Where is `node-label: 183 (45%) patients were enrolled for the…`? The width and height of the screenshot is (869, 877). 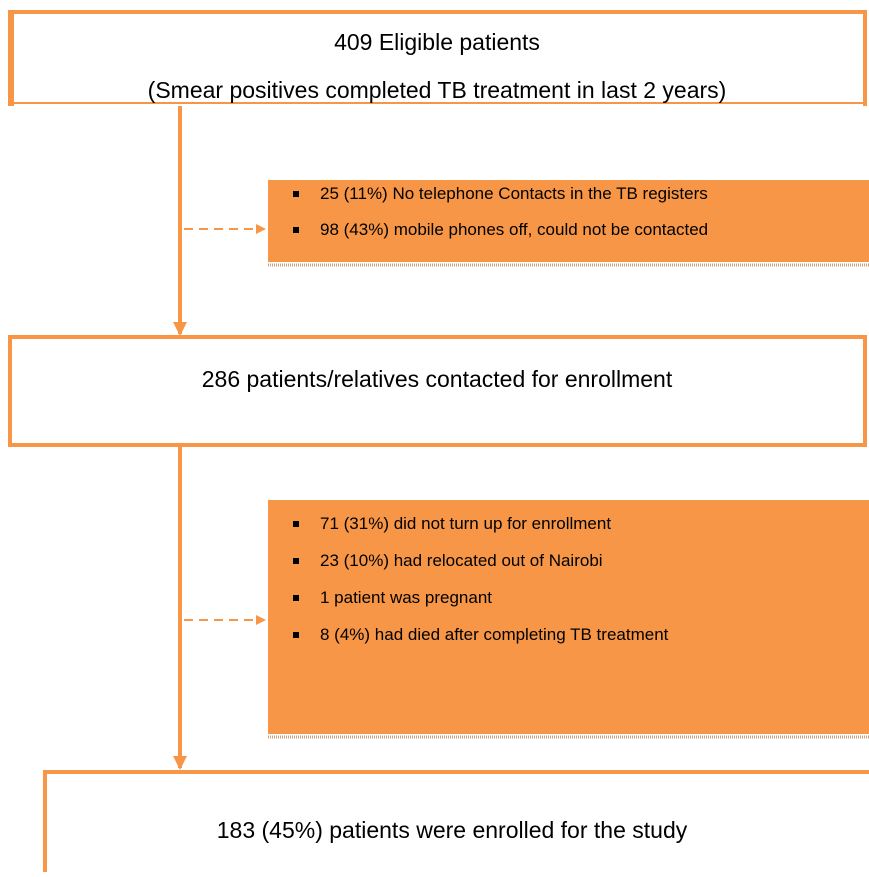
node-label: 183 (45%) patients were enrolled for the… is located at coordinates (452, 830).